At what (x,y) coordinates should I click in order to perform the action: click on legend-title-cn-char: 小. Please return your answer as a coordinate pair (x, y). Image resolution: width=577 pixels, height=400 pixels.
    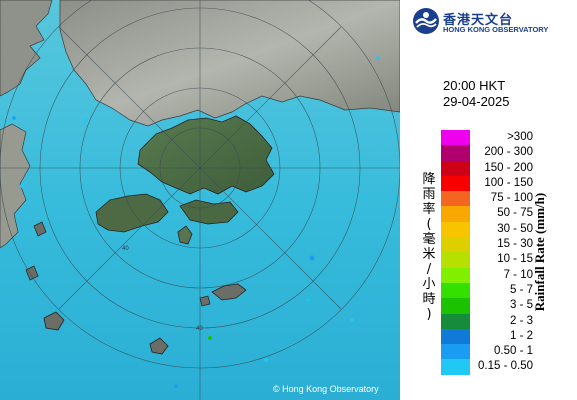
    Looking at the image, I should click on (429, 284).